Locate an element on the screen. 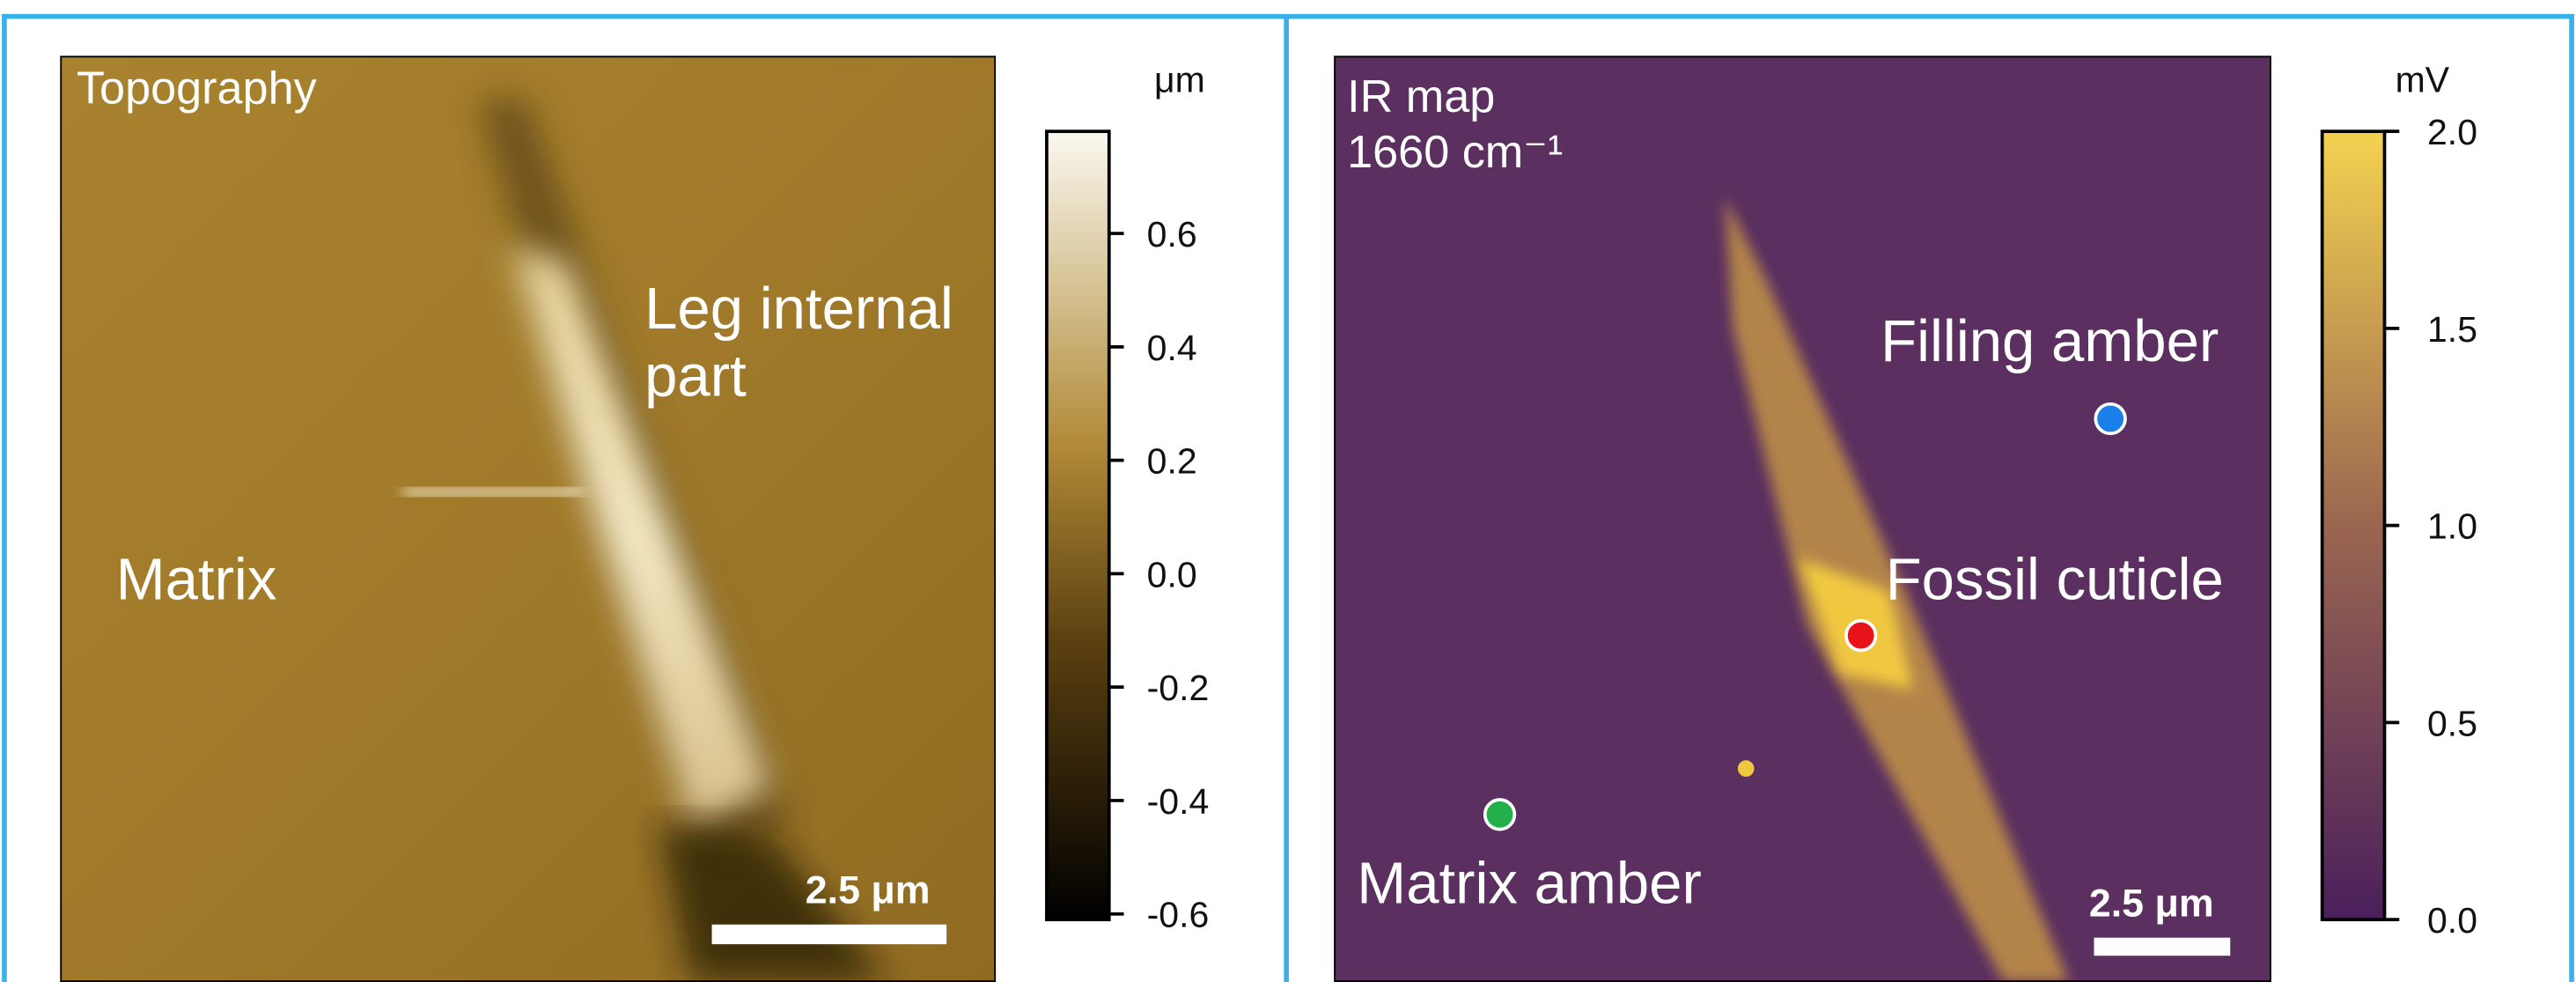 This screenshot has height=982, width=2576. annotation: Leg internal is located at coordinates (799, 309).